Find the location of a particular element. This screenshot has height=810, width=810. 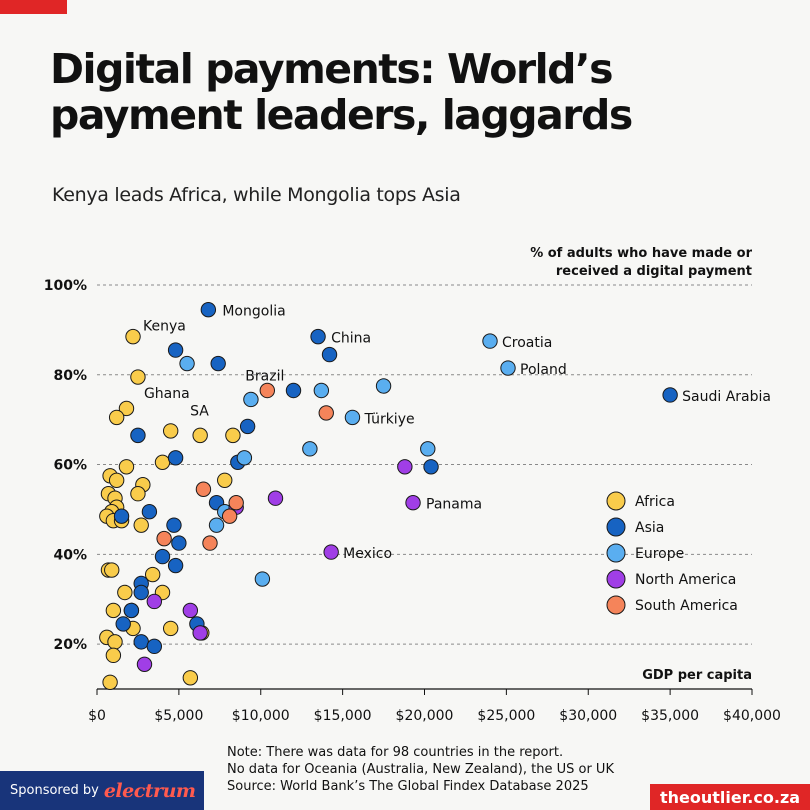

point-annotation: Mexico is located at coordinates (367, 554).